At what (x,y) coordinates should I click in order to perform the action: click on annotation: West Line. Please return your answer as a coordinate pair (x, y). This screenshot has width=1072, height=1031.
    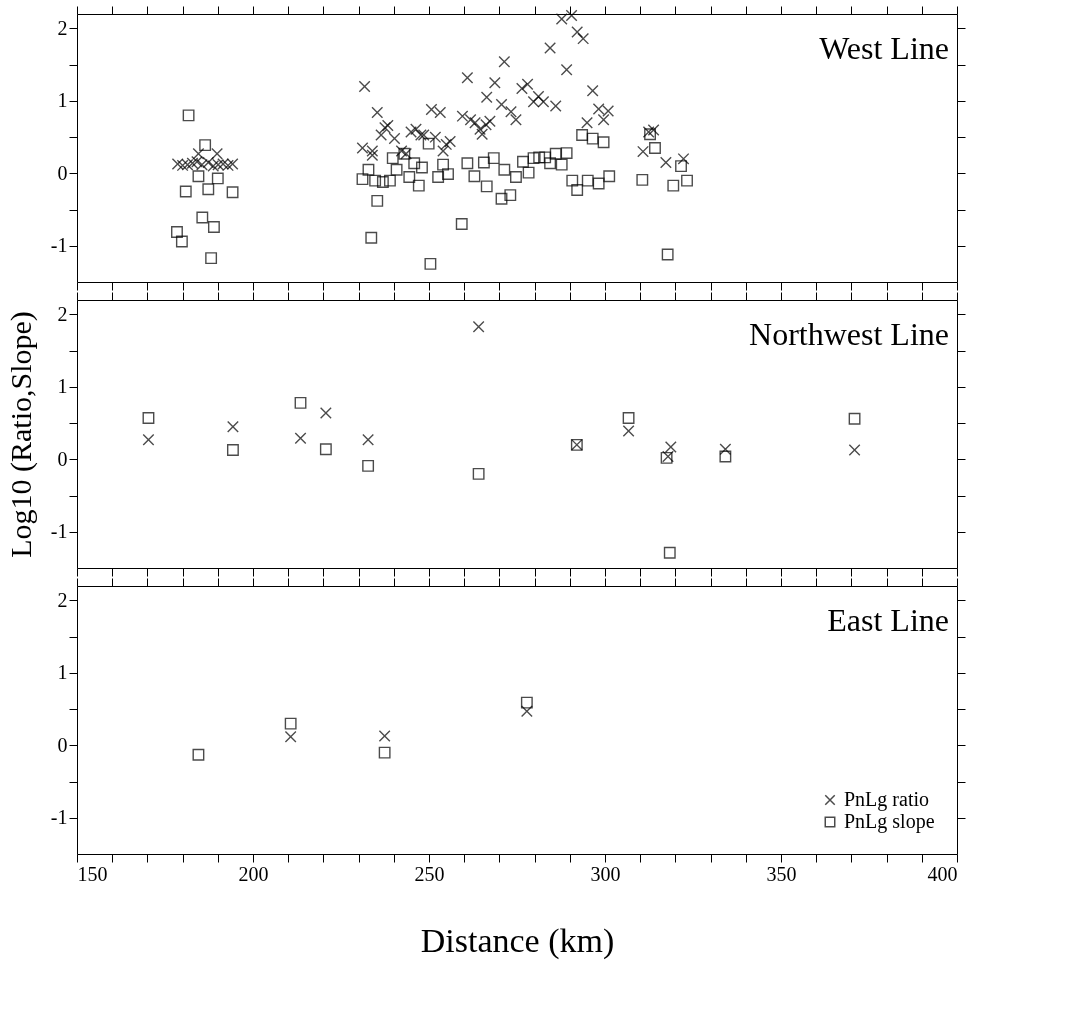
    Looking at the image, I should click on (884, 48).